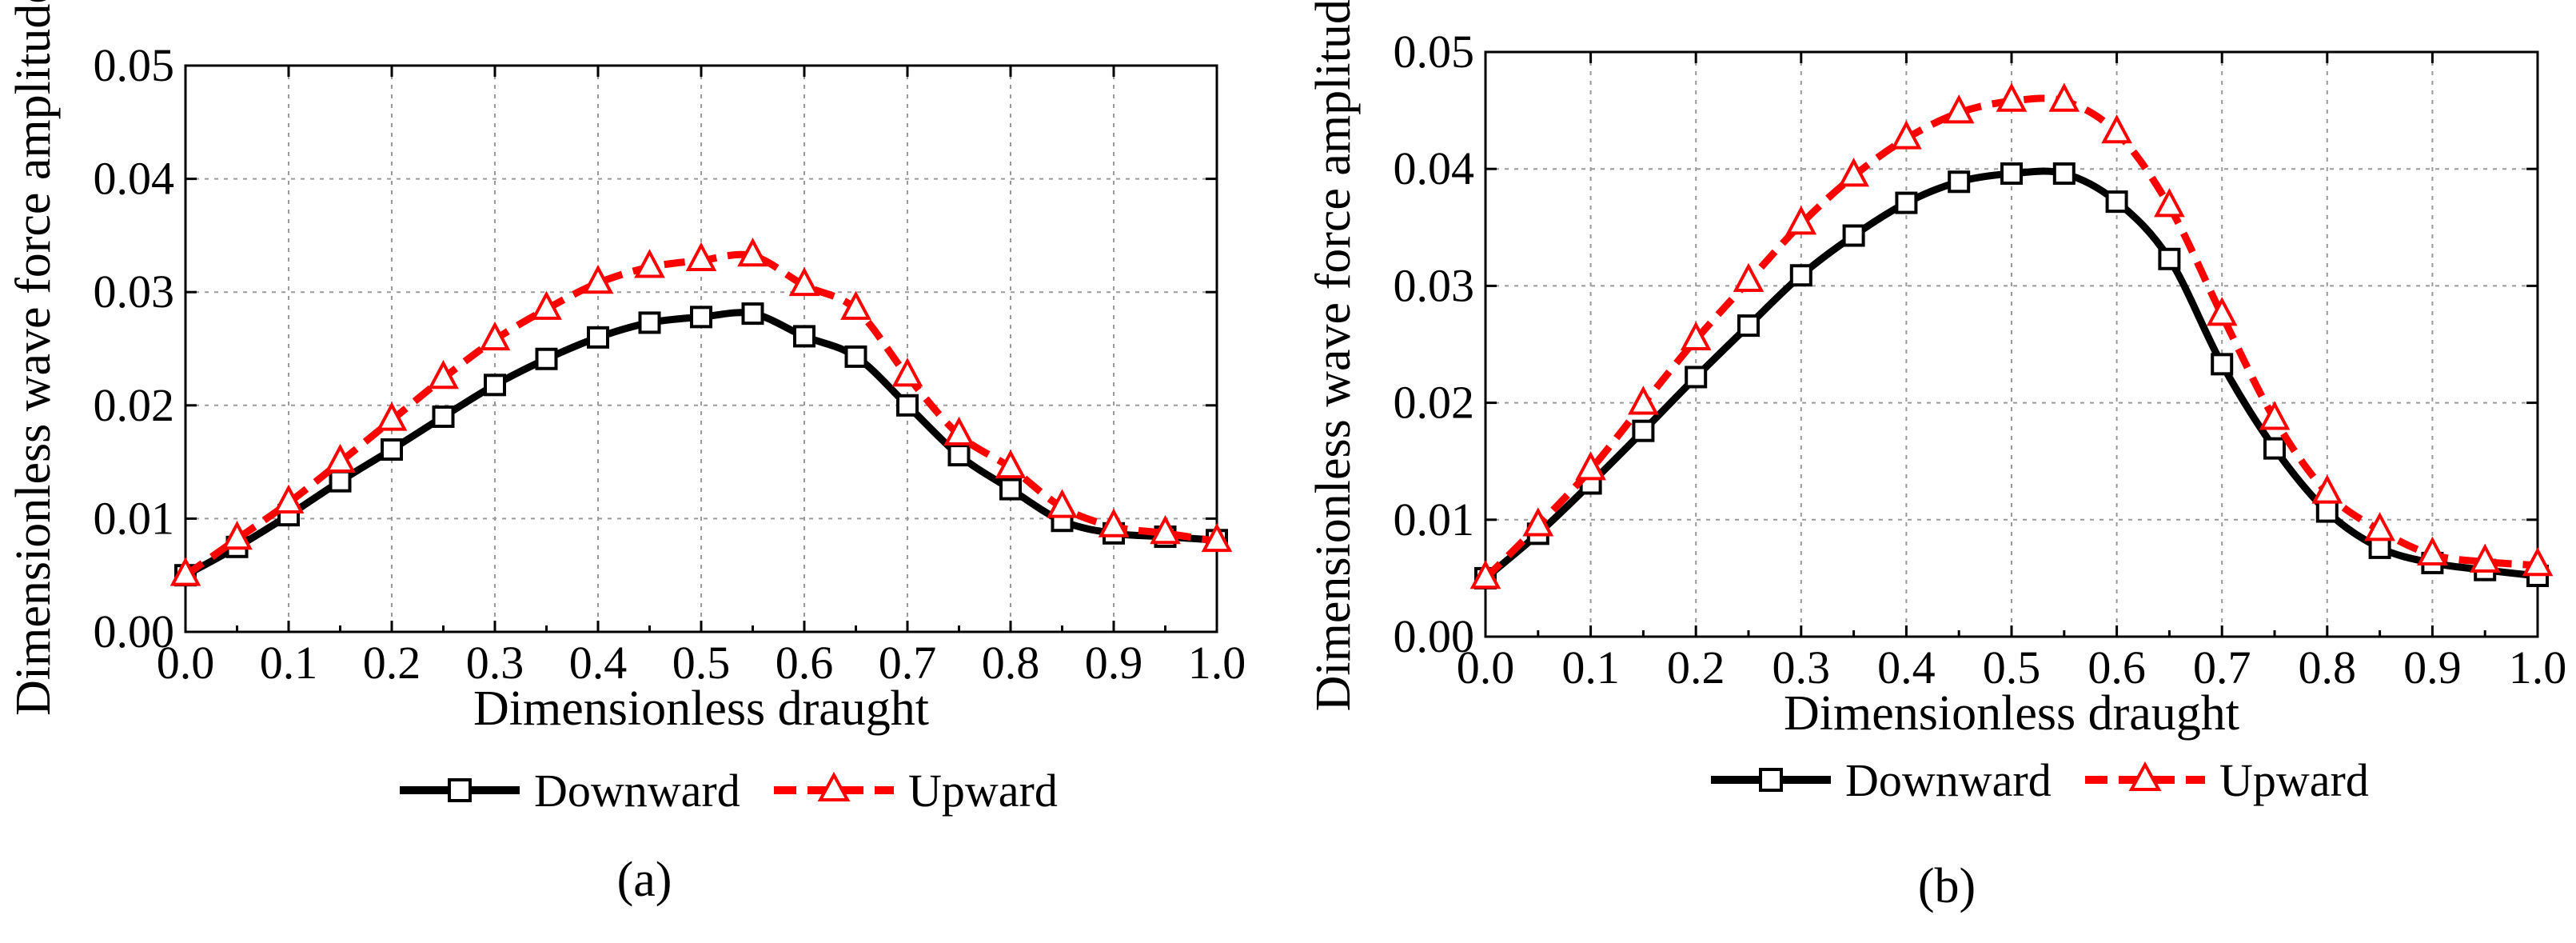  What do you see at coordinates (1011, 663) in the screenshot?
I see `x-tick-label: 0.8` at bounding box center [1011, 663].